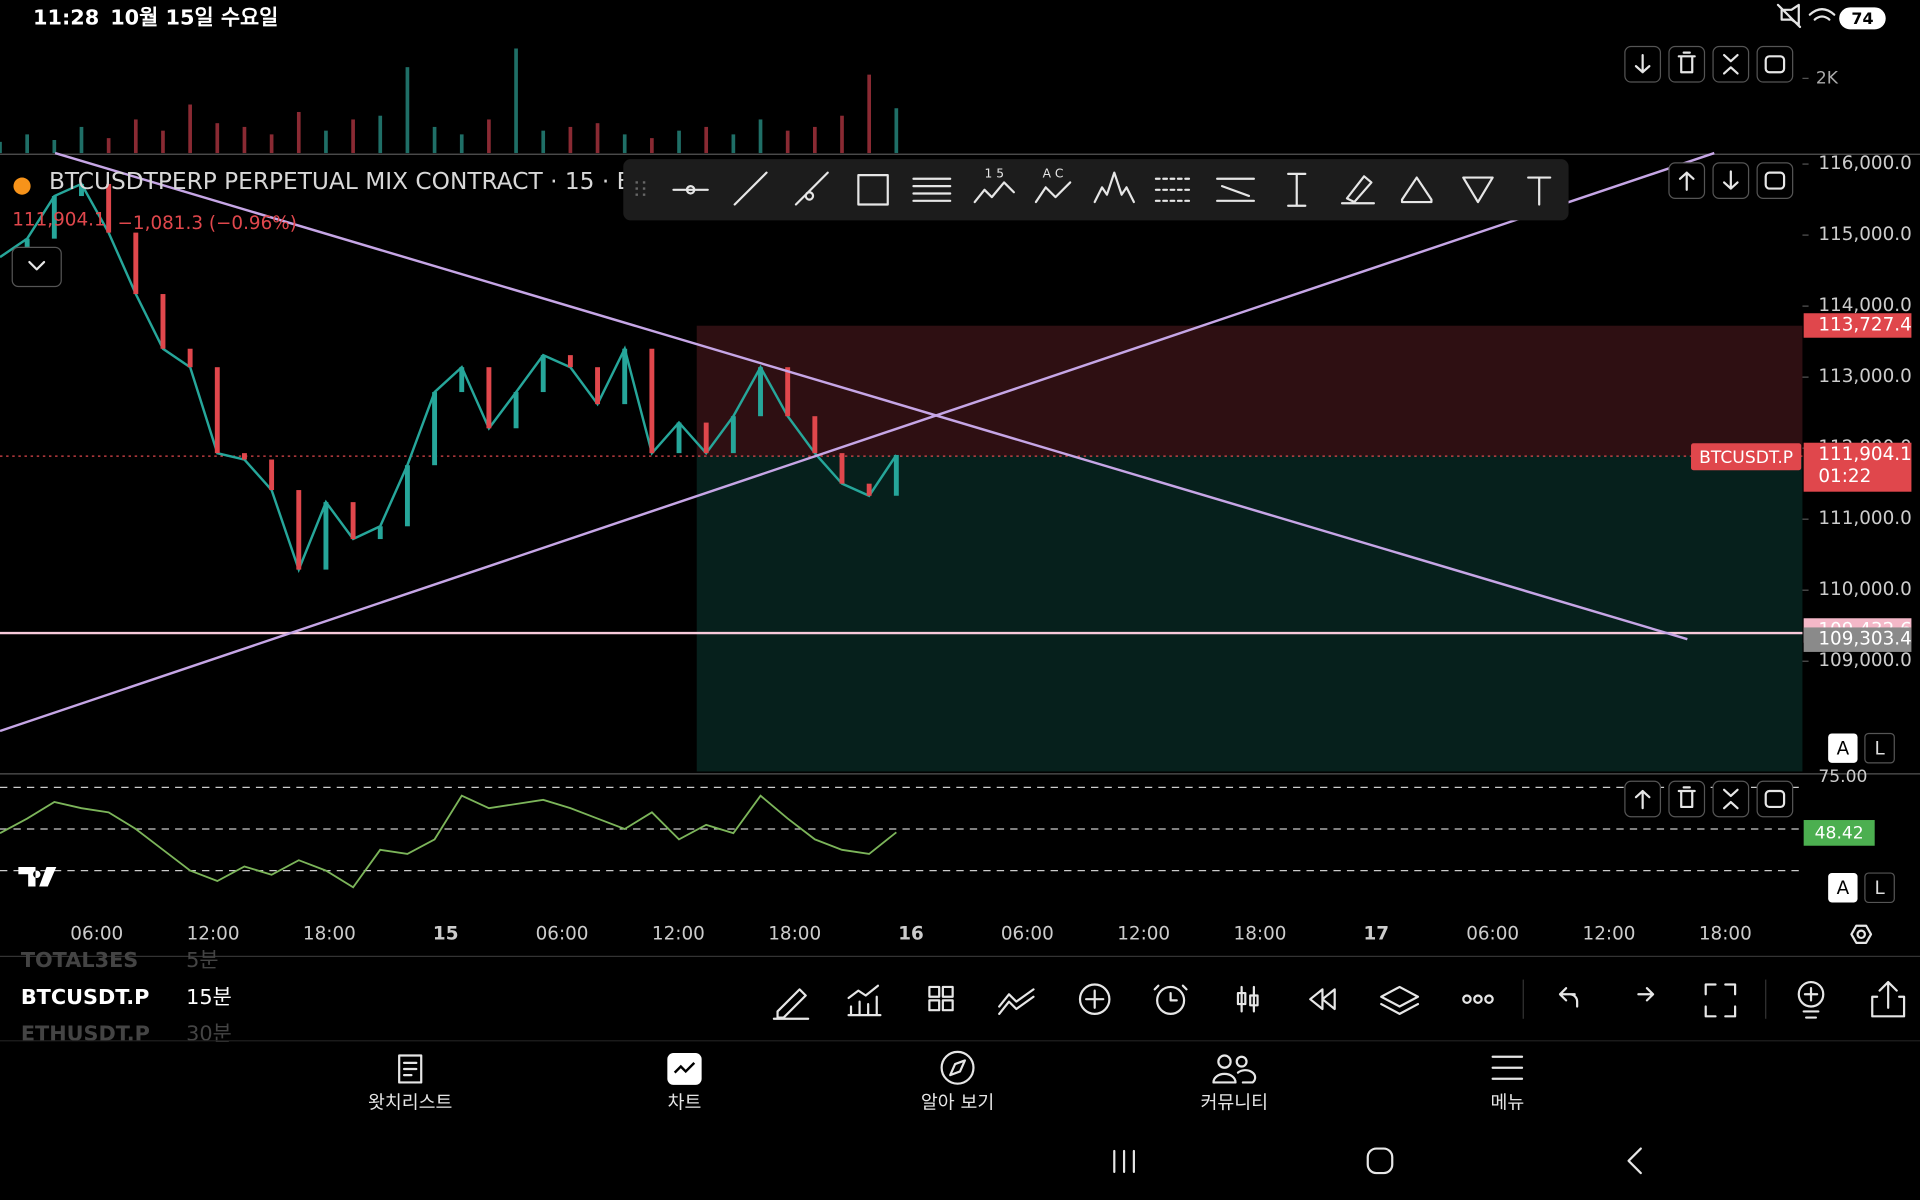 The width and height of the screenshot is (1920, 1200). Describe the element at coordinates (1864, 589) in the screenshot. I see `price-tick-label: 110,000.0` at that location.